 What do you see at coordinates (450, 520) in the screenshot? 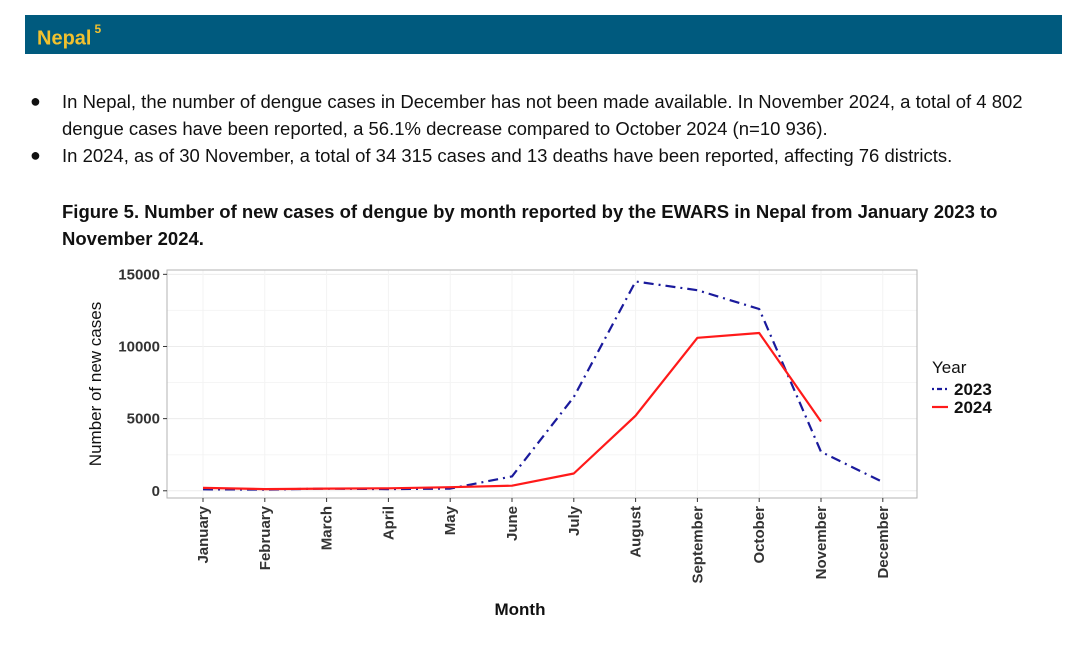
I see `x-tick-label: May` at bounding box center [450, 520].